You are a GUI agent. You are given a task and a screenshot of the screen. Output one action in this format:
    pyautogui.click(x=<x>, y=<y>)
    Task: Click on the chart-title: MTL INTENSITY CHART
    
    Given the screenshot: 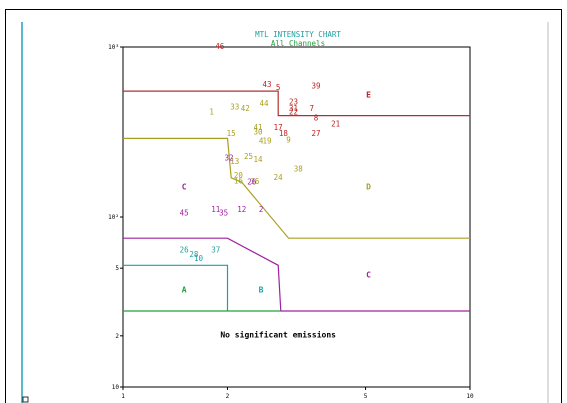 What is the action you would take?
    pyautogui.click(x=298, y=34)
    